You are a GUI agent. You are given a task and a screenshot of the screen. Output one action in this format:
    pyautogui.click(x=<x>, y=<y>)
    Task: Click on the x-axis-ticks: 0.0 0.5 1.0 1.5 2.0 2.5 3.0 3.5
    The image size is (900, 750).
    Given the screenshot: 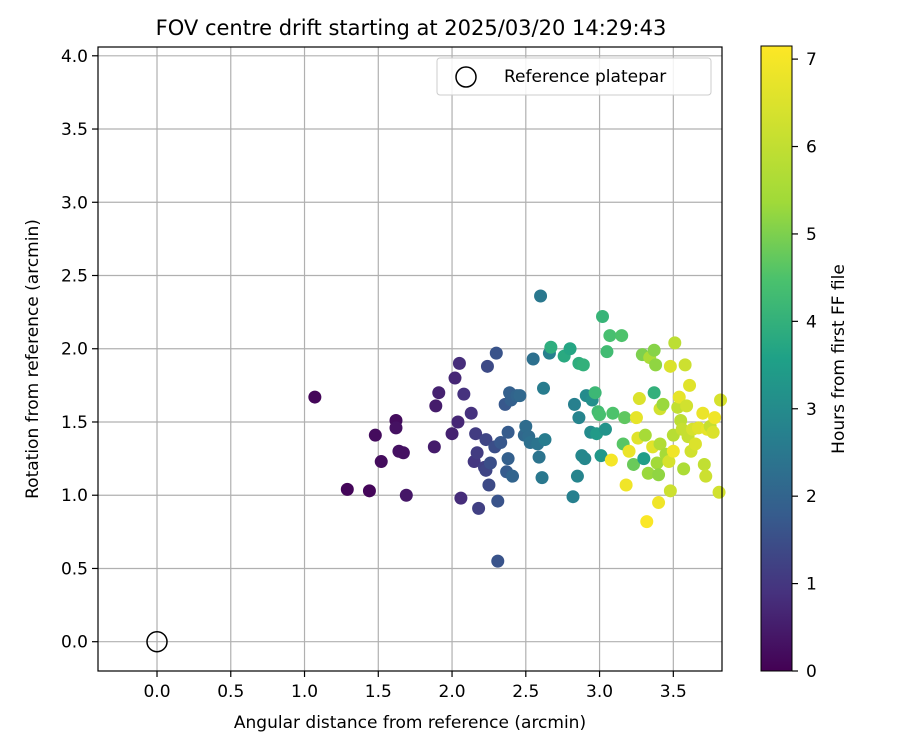 What is the action you would take?
    pyautogui.click(x=415, y=686)
    